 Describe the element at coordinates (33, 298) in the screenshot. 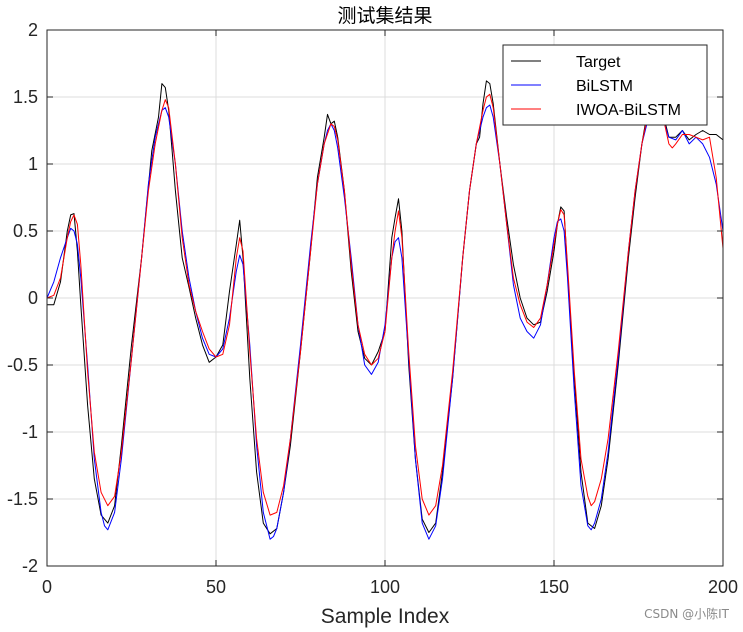

I see `y-tick-label: 0` at that location.